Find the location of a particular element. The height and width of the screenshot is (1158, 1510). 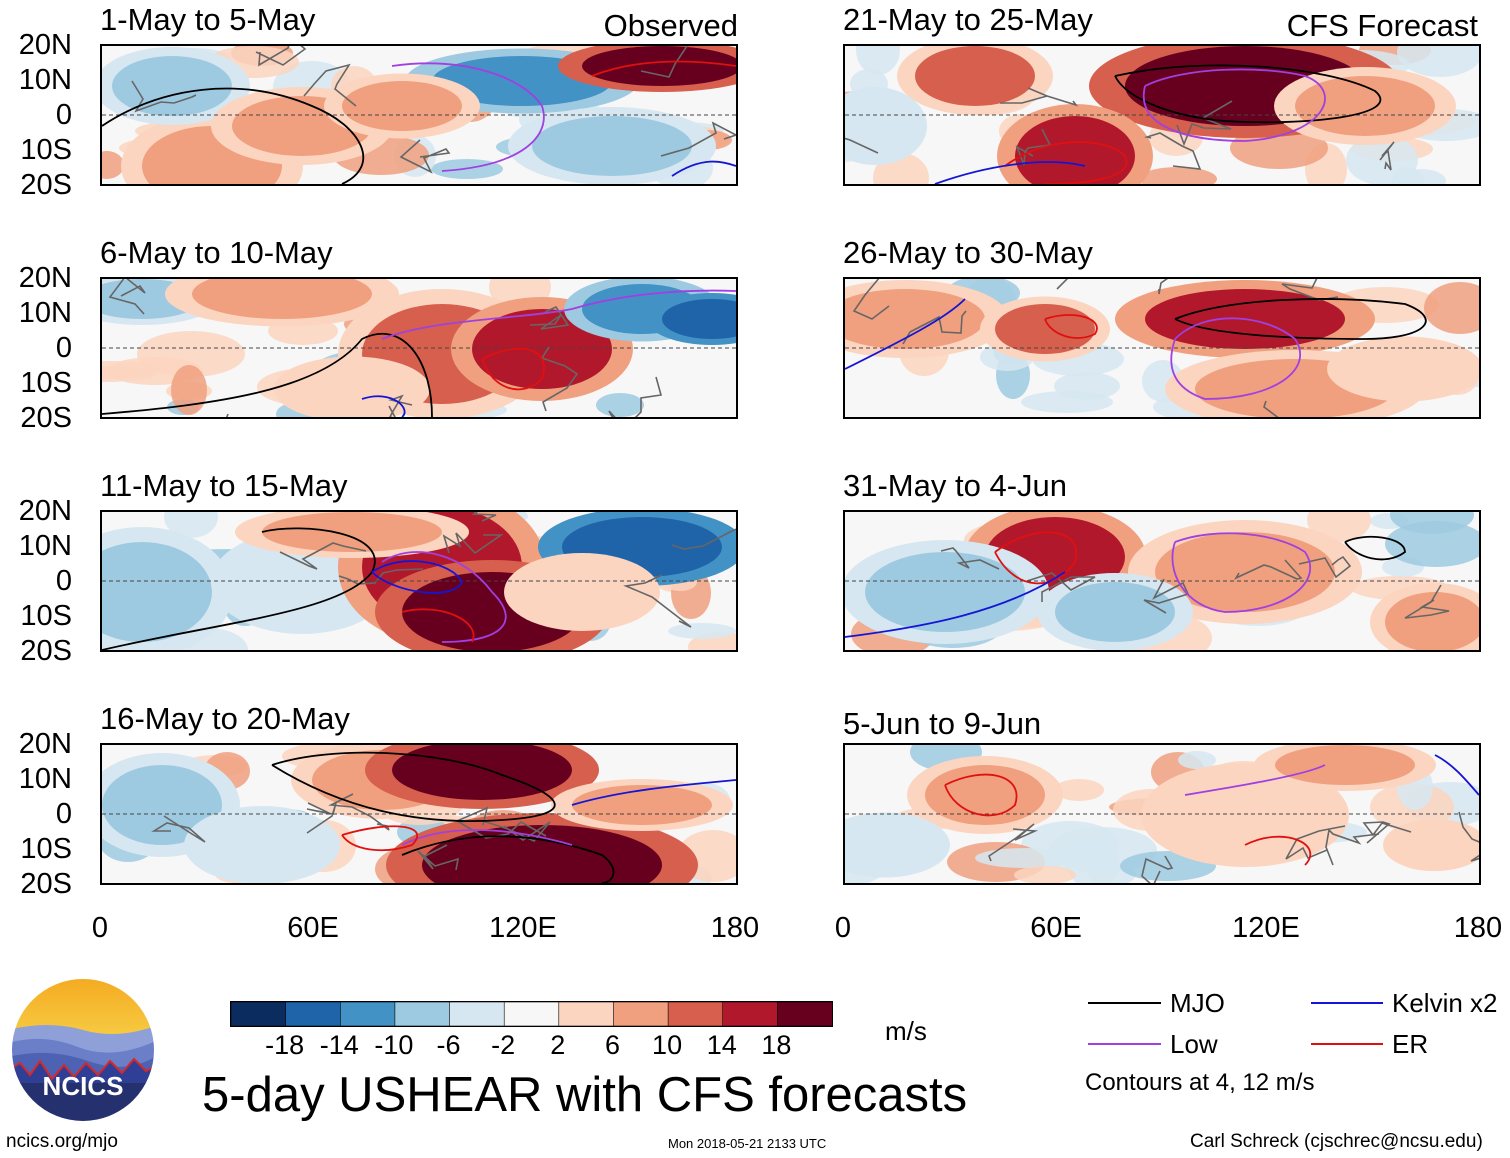

logo-text: NCICS is located at coordinates (83, 1086).